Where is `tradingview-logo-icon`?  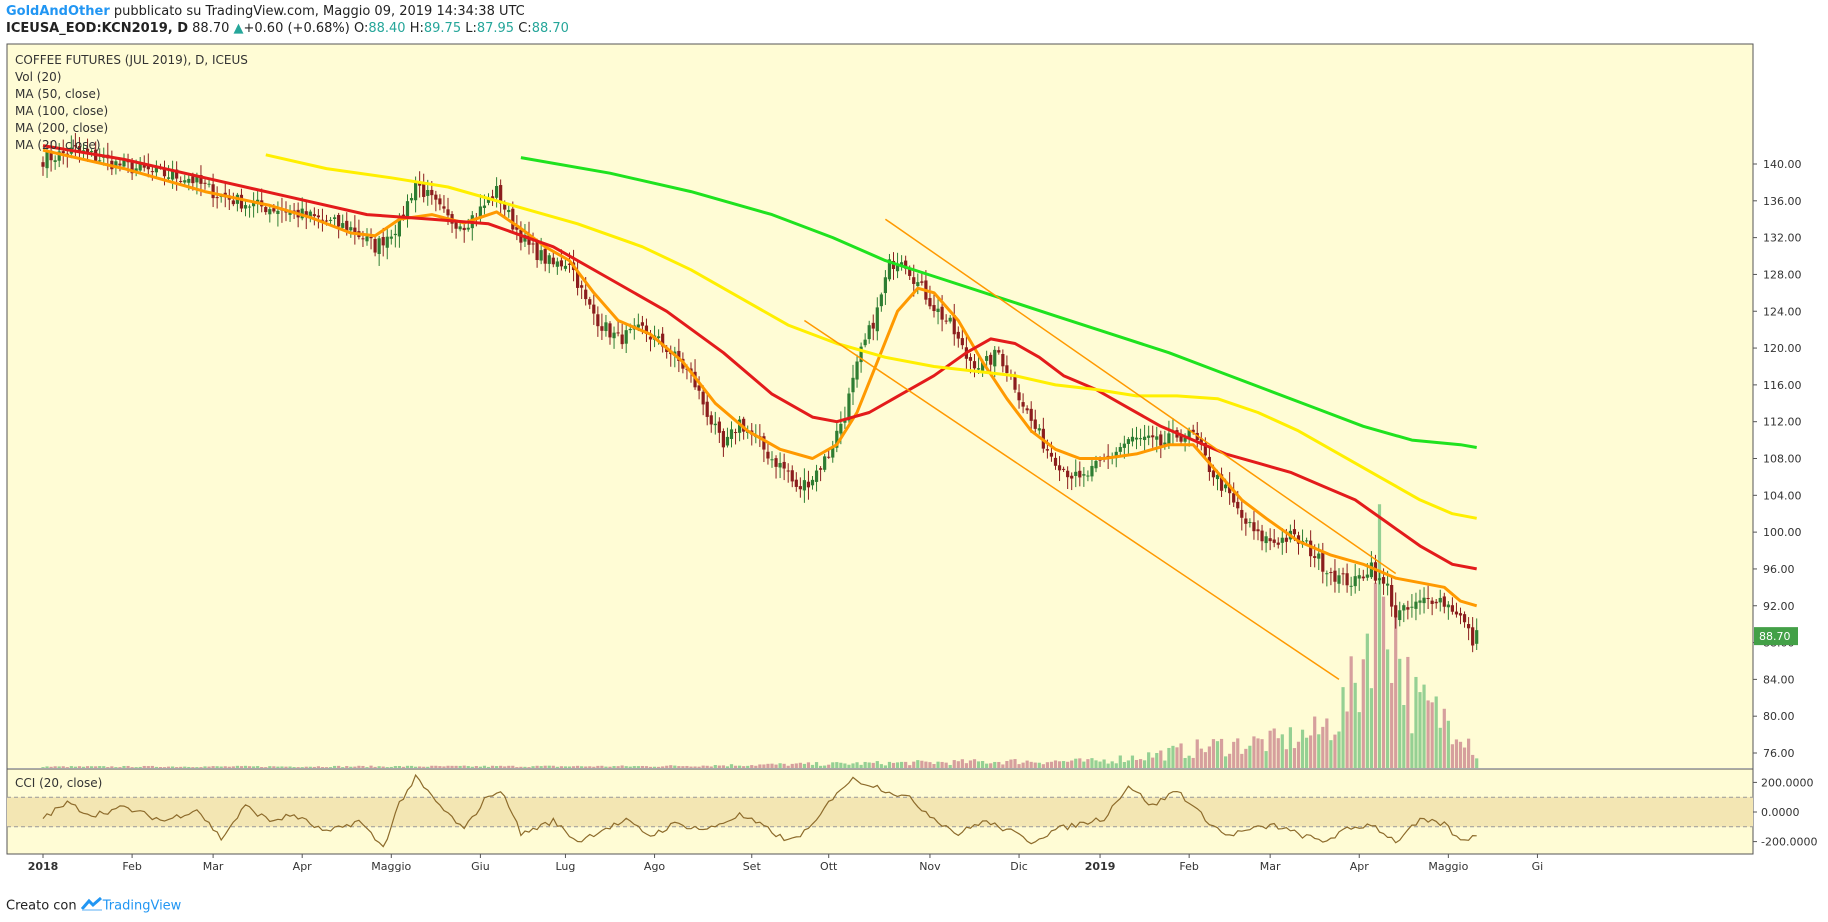 tradingview-logo-icon is located at coordinates (91, 905).